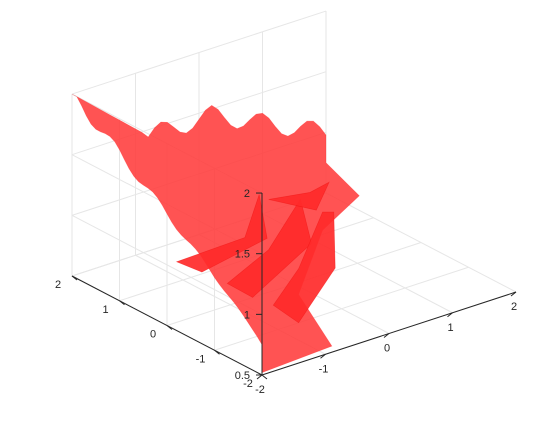  Describe the element at coordinates (260, 390) in the screenshot. I see `x-tick-label: -2` at that location.